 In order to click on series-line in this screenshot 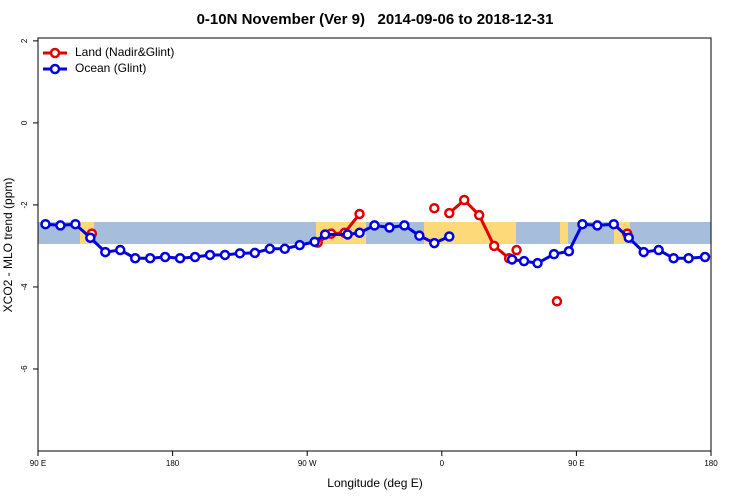, I will do `click(247, 241)`.